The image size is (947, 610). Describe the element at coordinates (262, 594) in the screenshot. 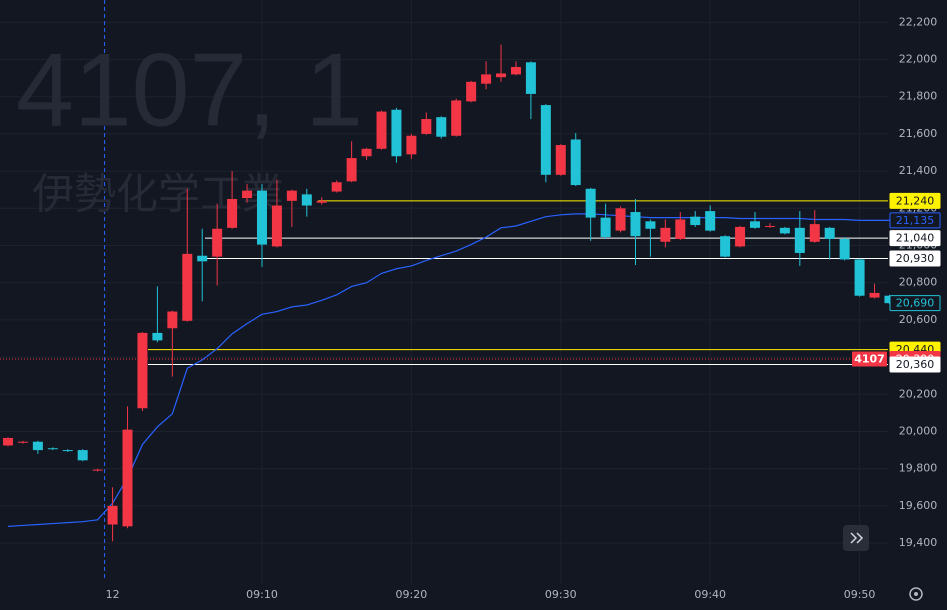

I see `x-tick-label: 09:10` at that location.